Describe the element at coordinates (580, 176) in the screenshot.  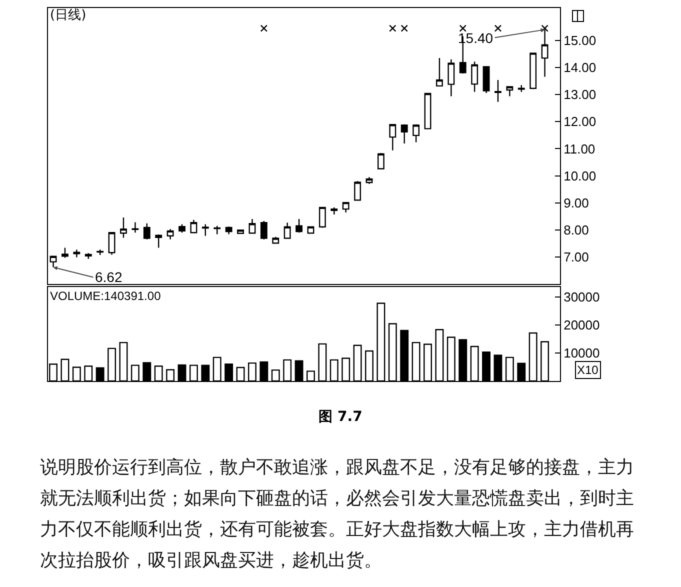
I see `y-tick-label: 10.00` at that location.